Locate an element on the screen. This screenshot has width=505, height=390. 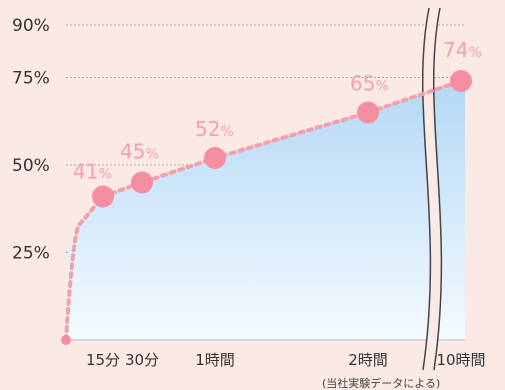
y-tick-label: 75% is located at coordinates (31, 79).